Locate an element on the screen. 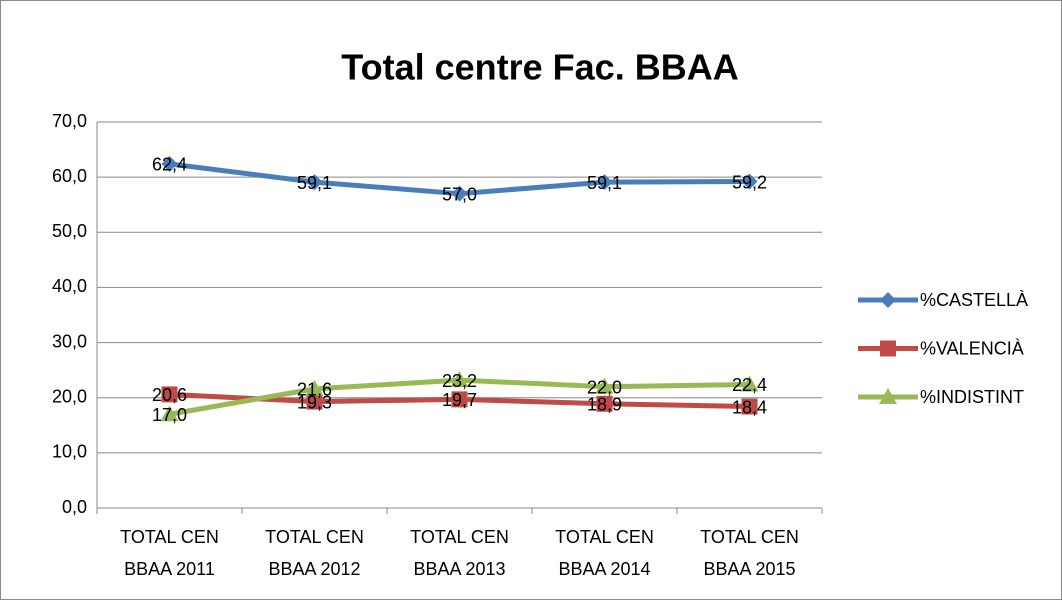 Image resolution: width=1062 pixels, height=600 pixels. legend-entry: %VALENCIÀ is located at coordinates (941, 348).